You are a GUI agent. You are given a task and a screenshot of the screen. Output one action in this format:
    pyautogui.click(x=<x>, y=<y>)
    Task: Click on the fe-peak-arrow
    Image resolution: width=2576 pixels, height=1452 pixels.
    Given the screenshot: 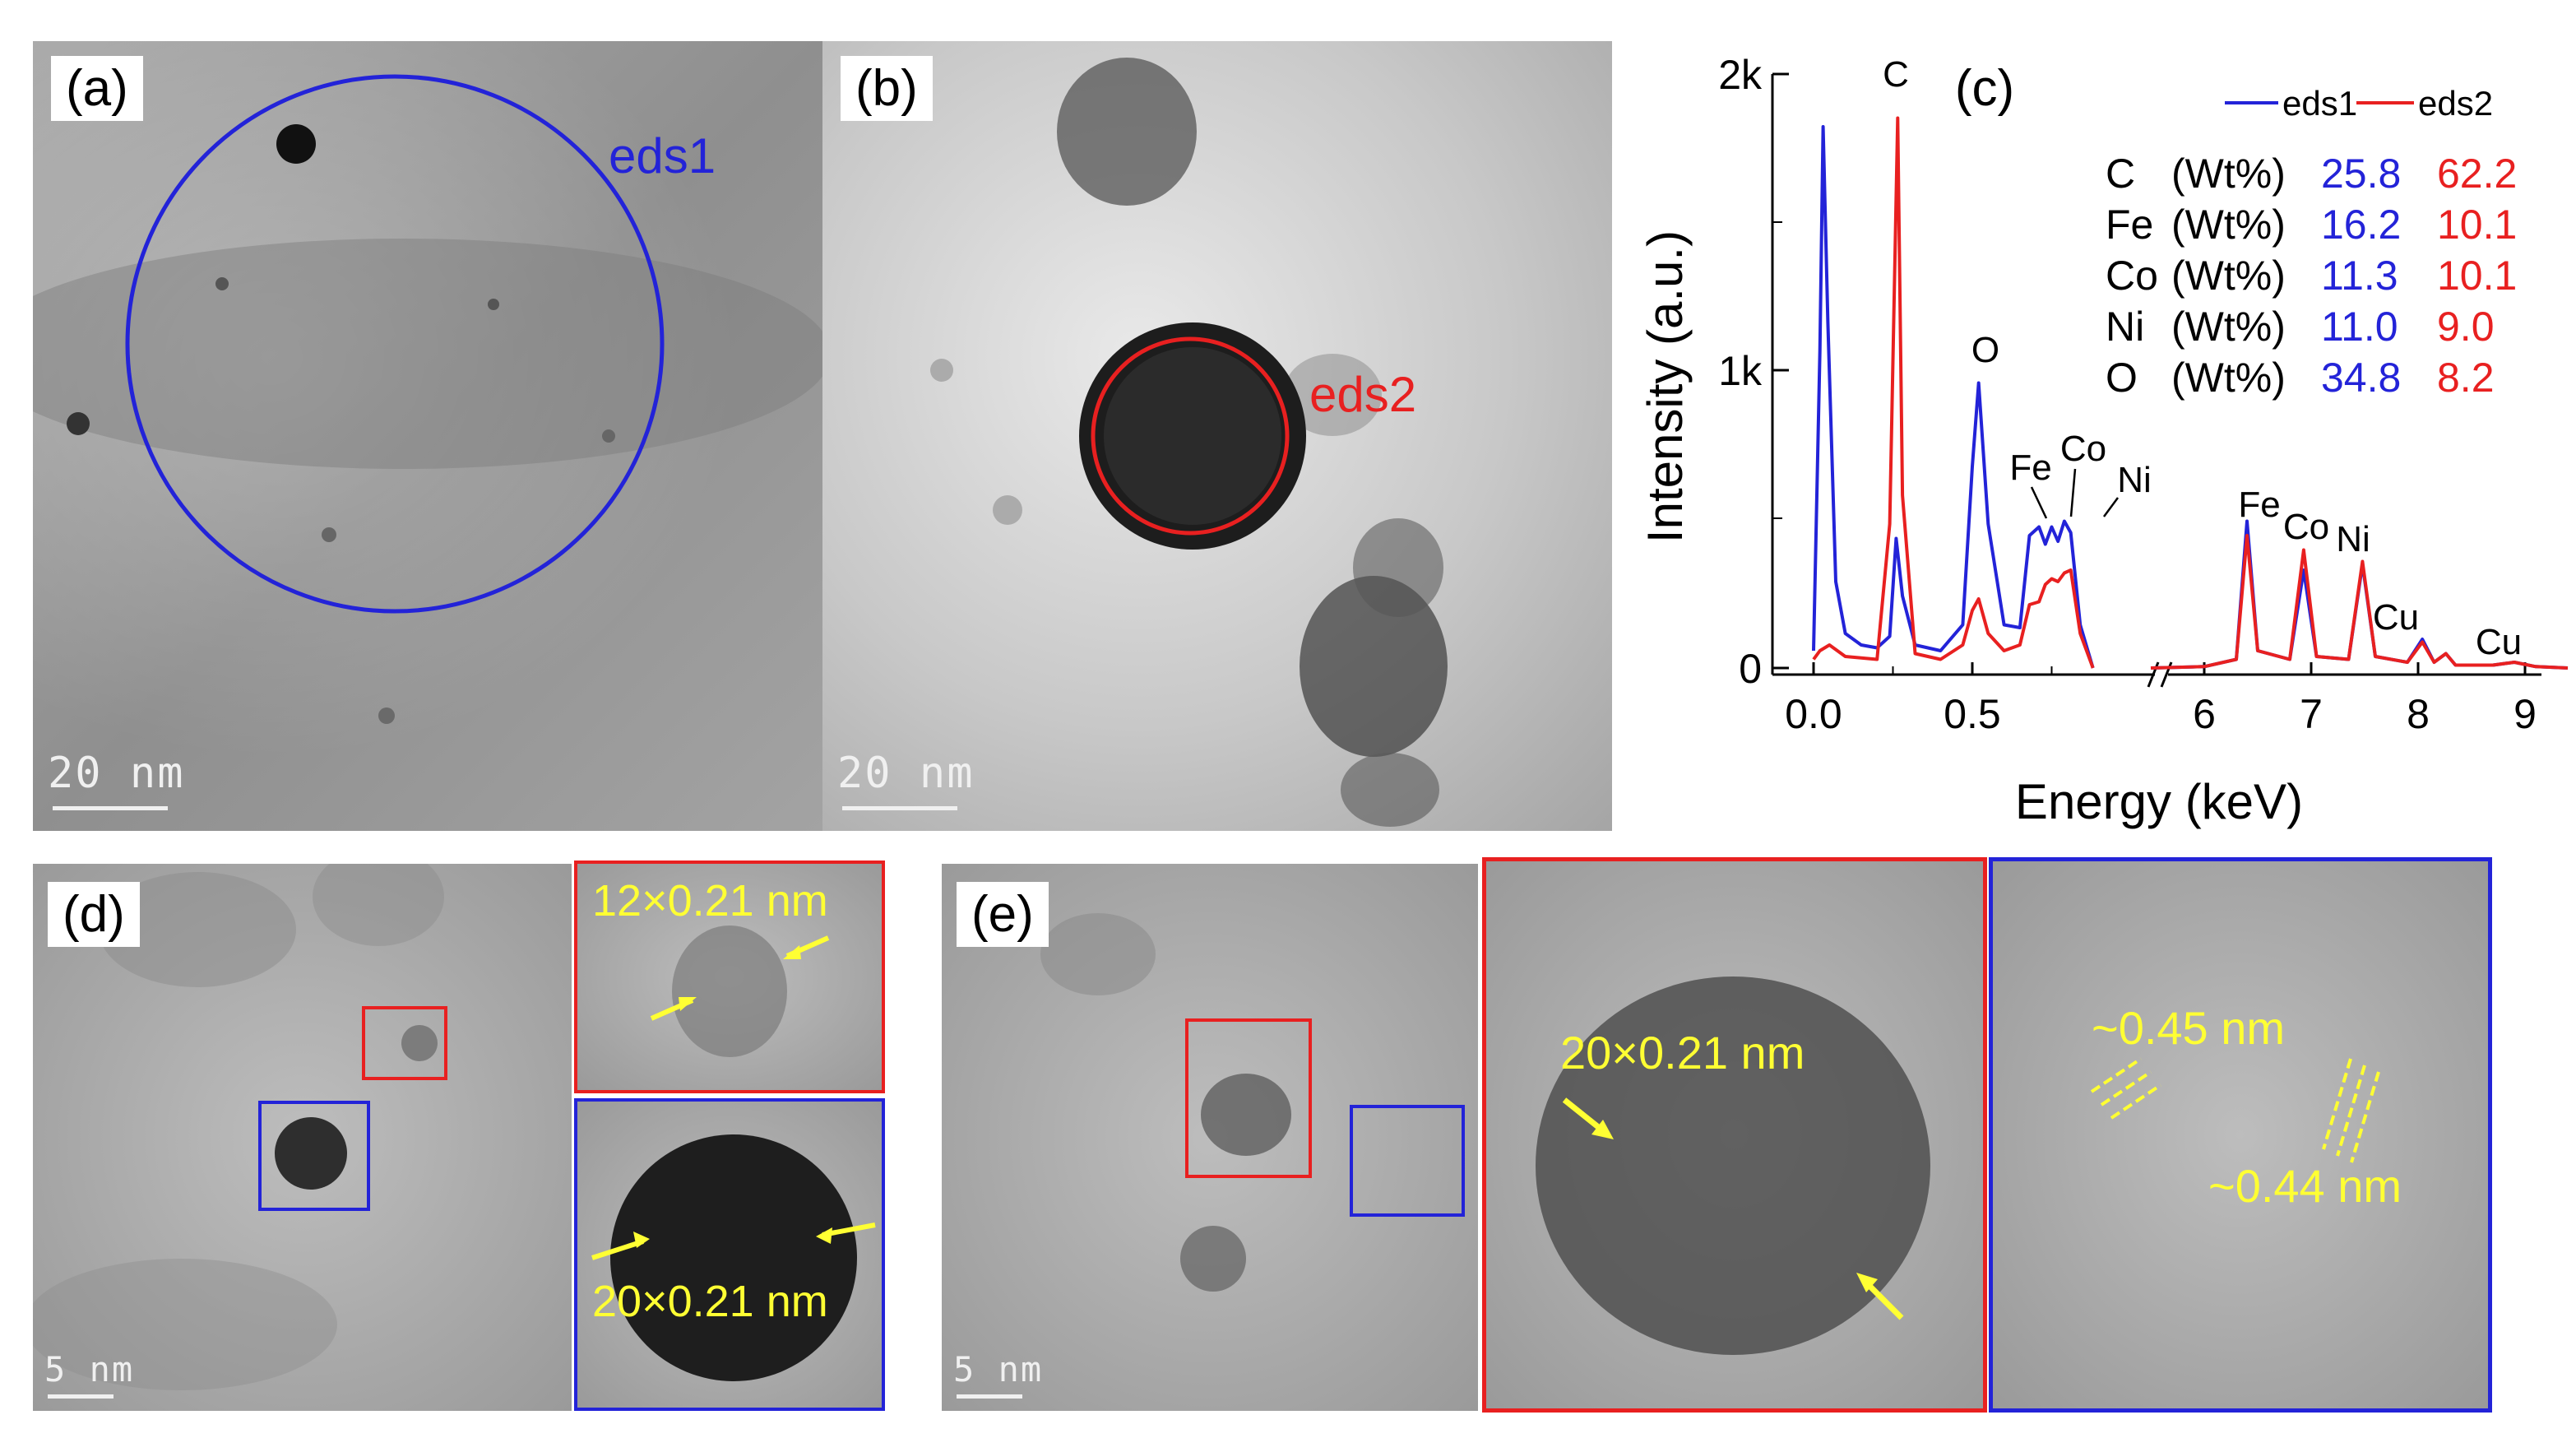 What is the action you would take?
    pyautogui.click(x=2039, y=502)
    